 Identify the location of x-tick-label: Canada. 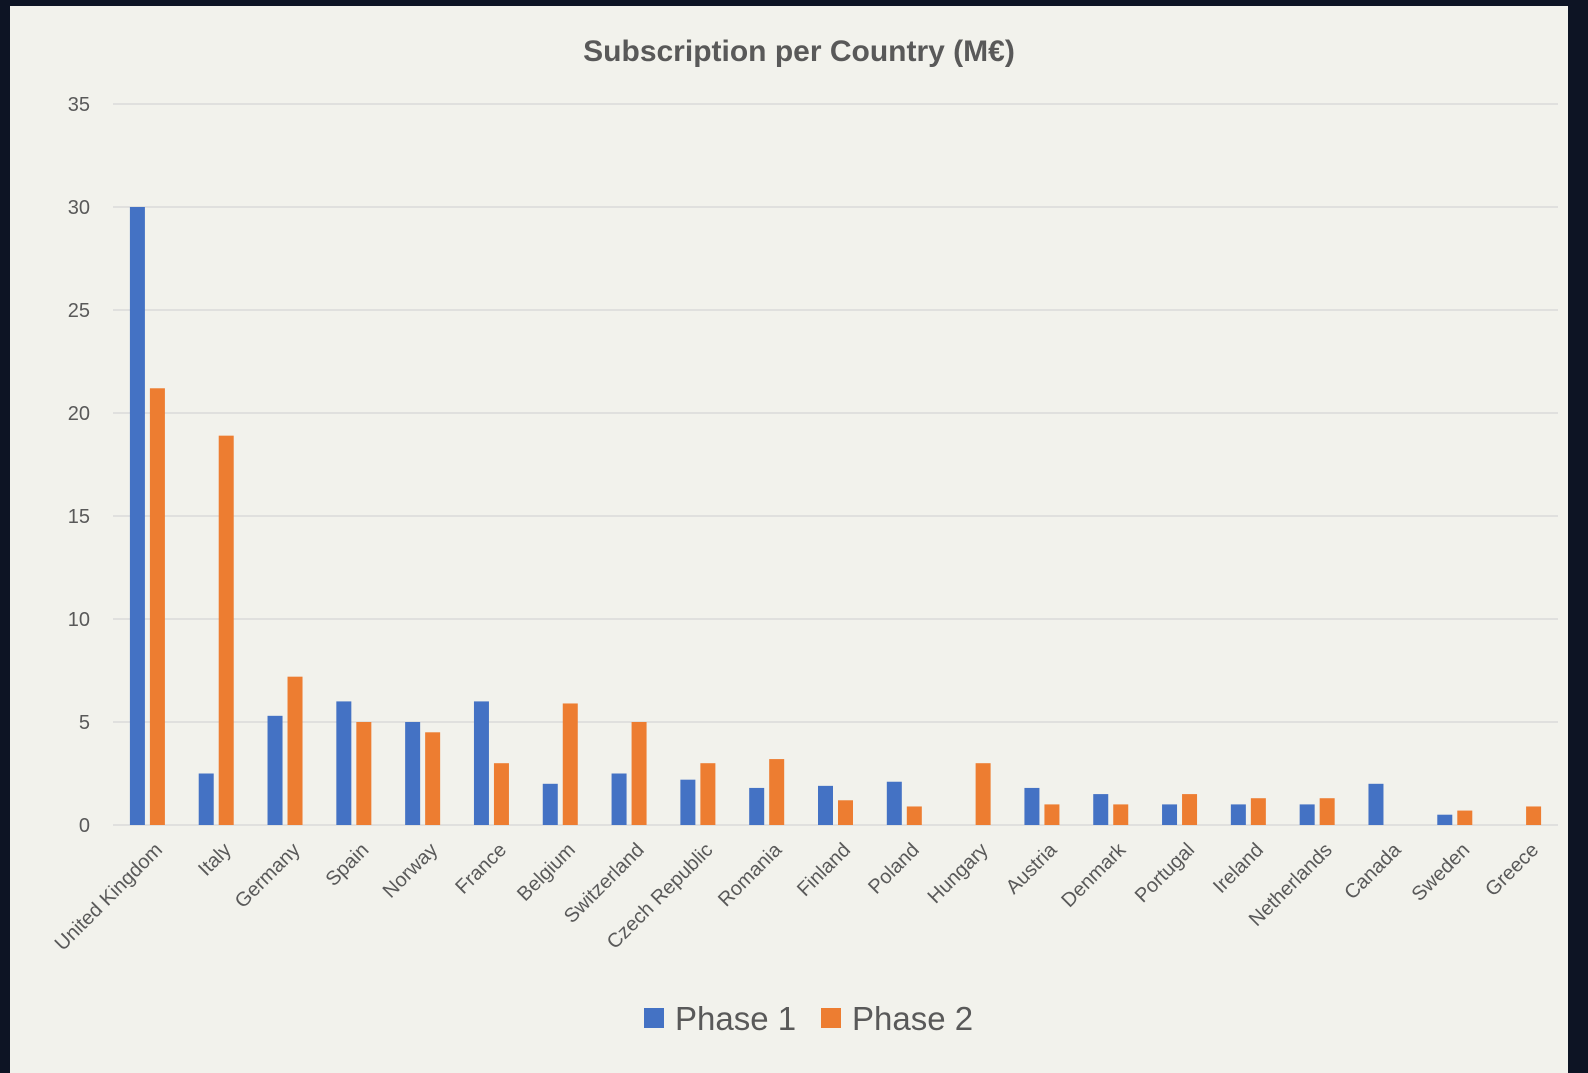
(1373, 871).